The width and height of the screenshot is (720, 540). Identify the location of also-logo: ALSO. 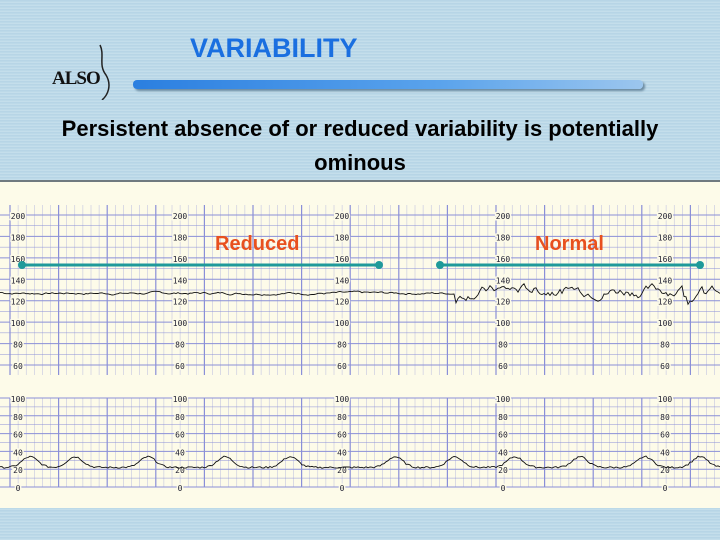
(85, 70).